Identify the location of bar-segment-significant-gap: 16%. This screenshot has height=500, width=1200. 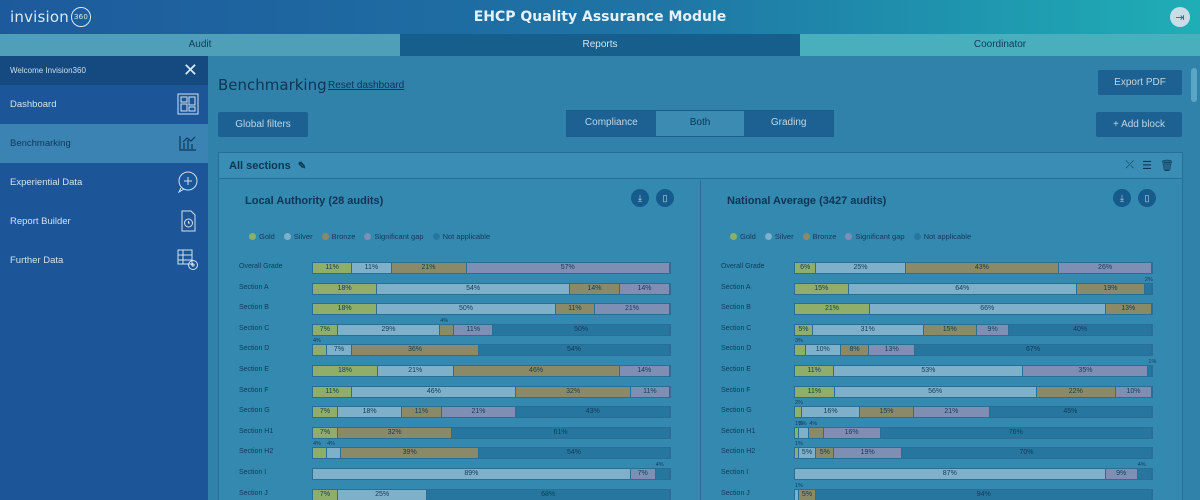
(852, 432).